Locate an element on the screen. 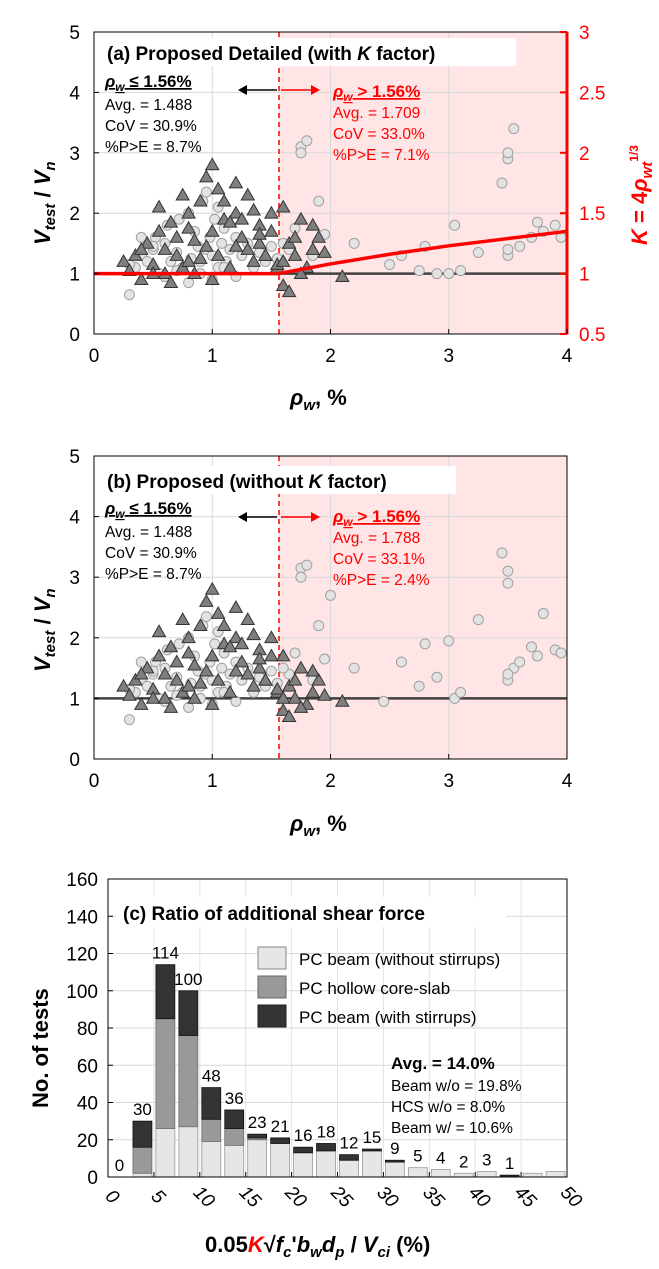  histogram-count-label: 48 is located at coordinates (211, 1076).